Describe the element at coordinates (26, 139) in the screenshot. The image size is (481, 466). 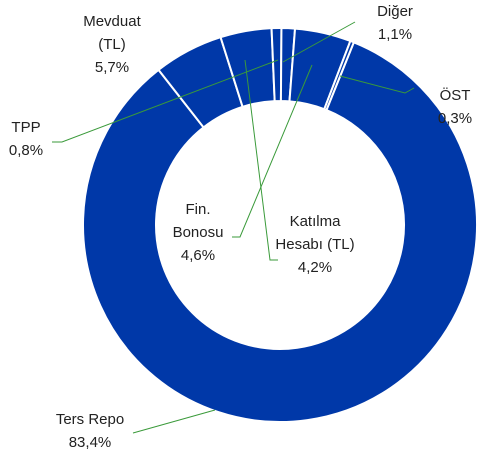
I see `slice-label: TPP 0,8%` at that location.